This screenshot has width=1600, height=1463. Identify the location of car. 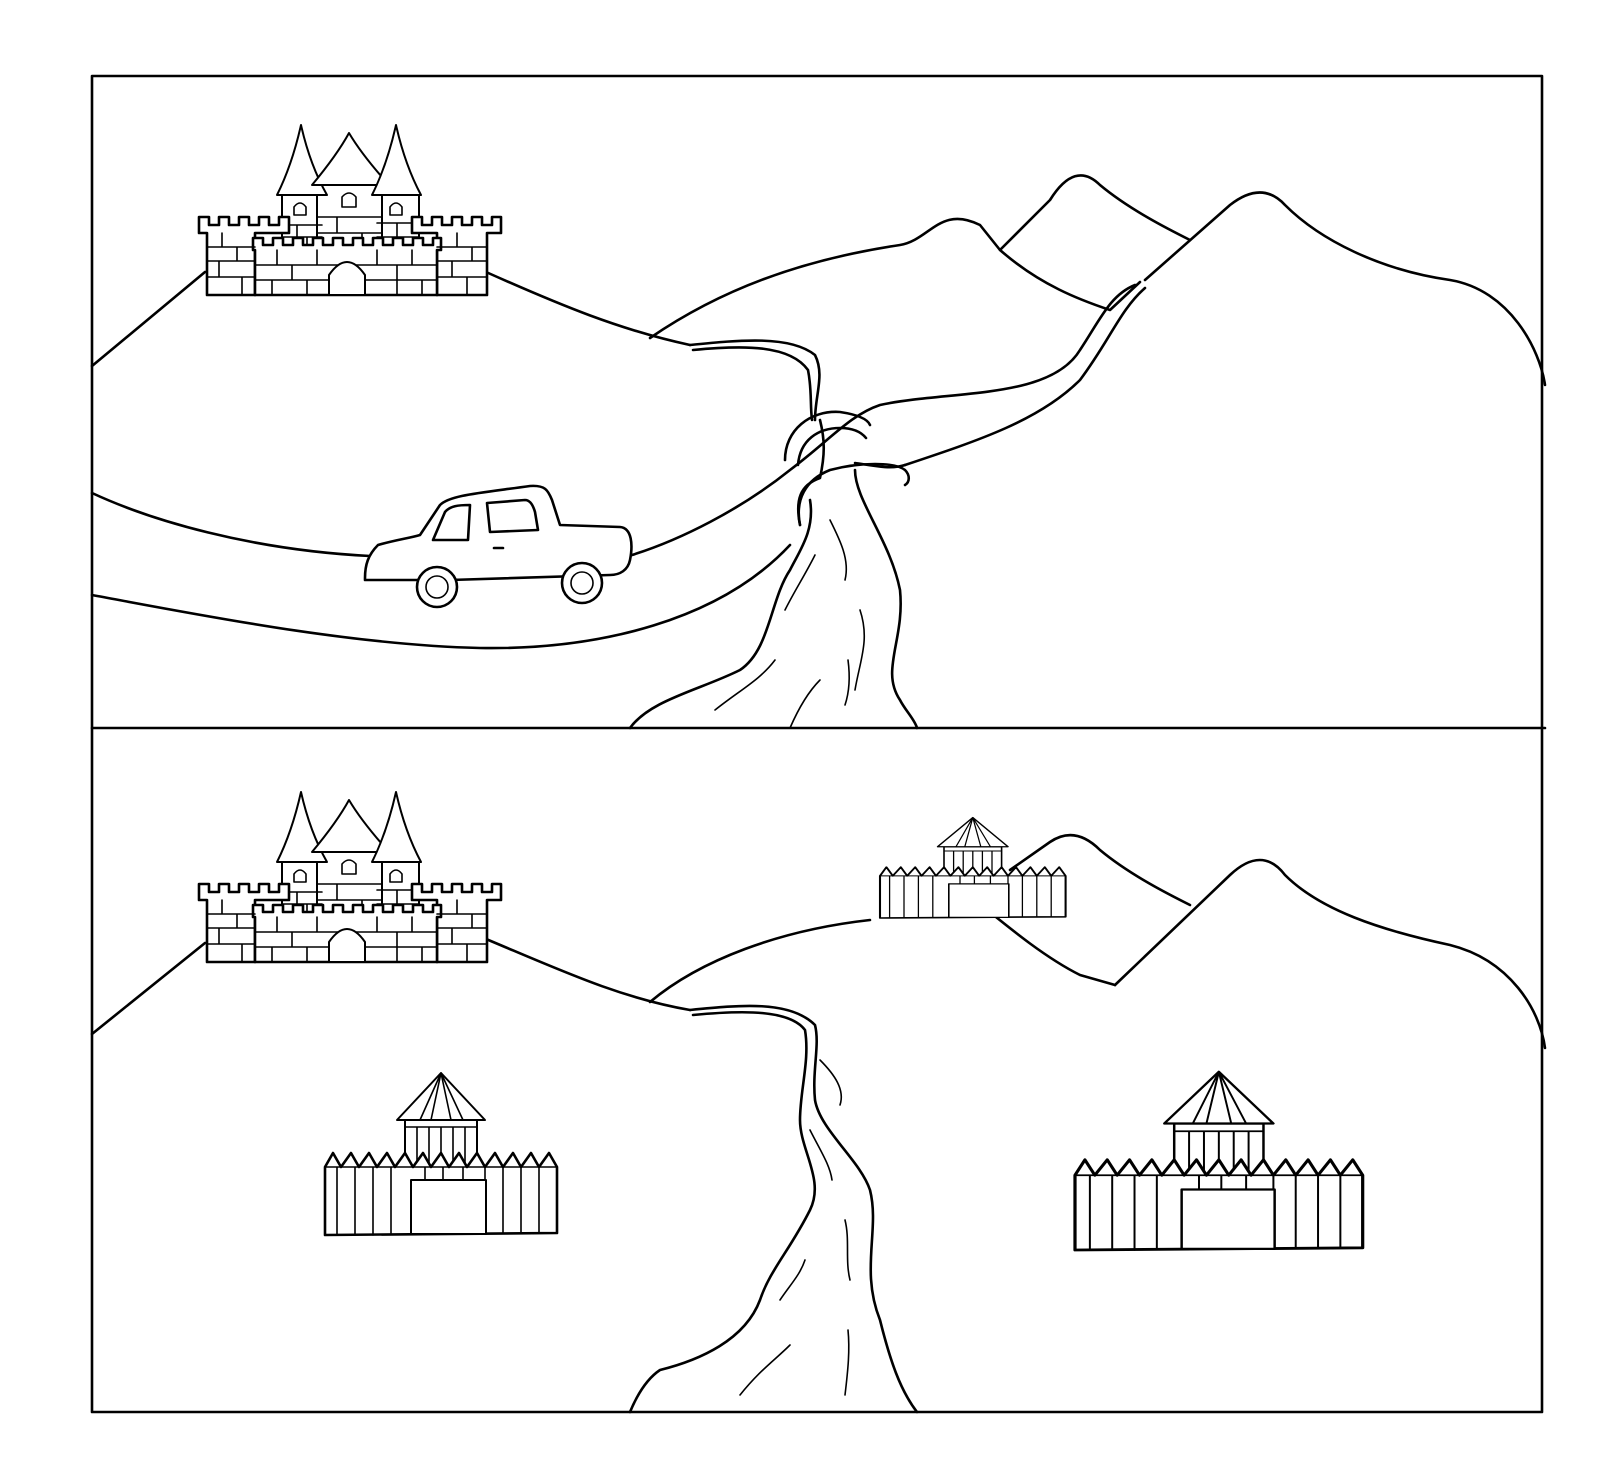
(498, 546).